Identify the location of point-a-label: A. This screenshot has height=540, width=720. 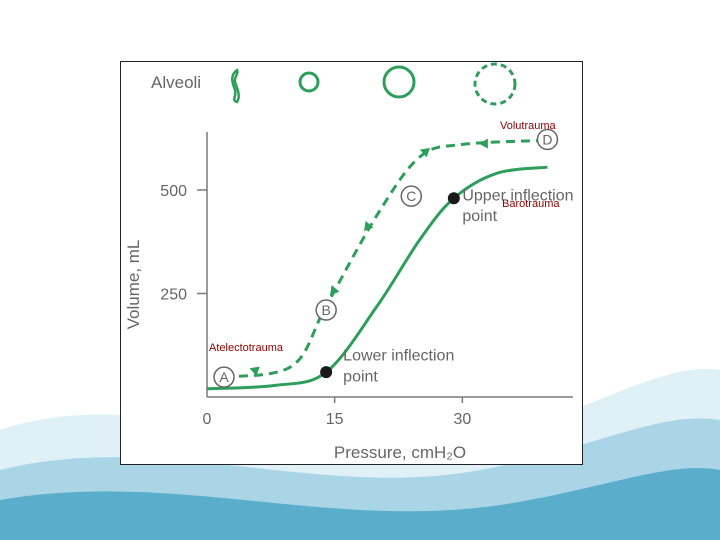
(224, 377).